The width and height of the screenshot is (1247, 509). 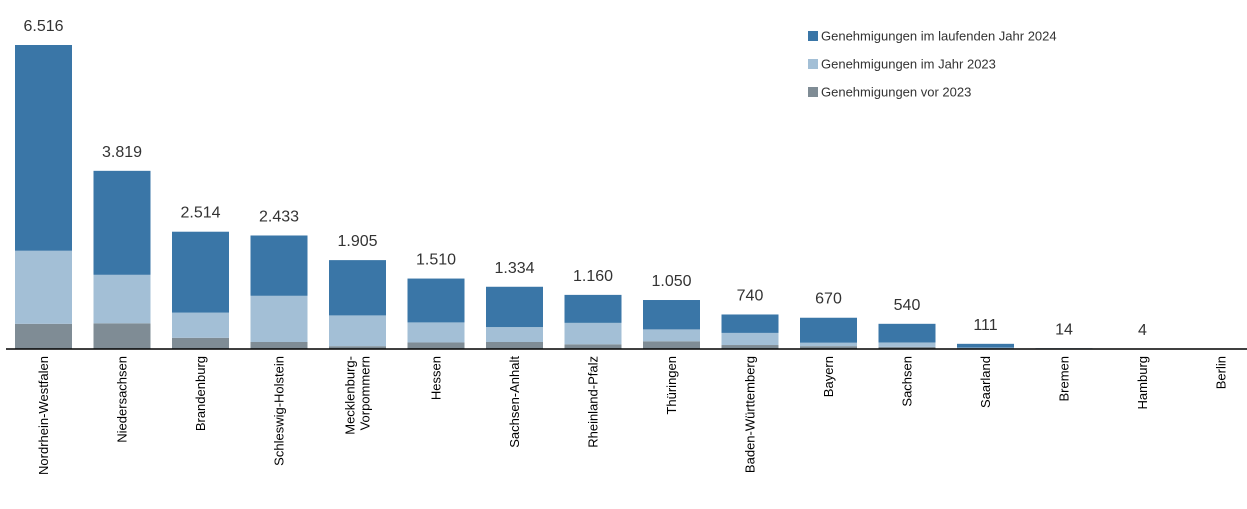 I want to click on category-label: Schleswig-Holstein, so click(x=279, y=411).